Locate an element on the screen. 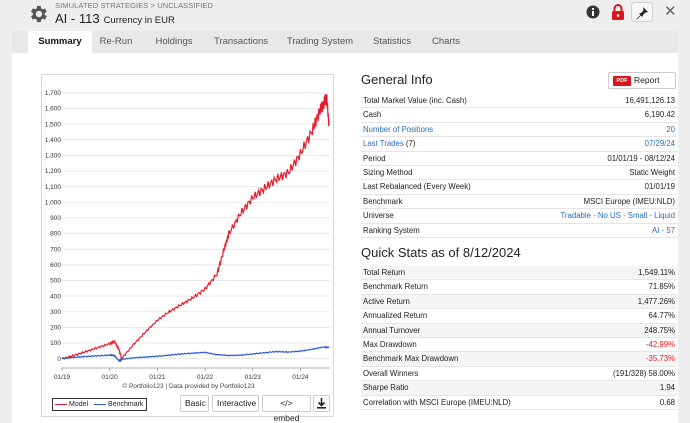 The width and height of the screenshot is (690, 423). row-value: 64.77% is located at coordinates (661, 316).